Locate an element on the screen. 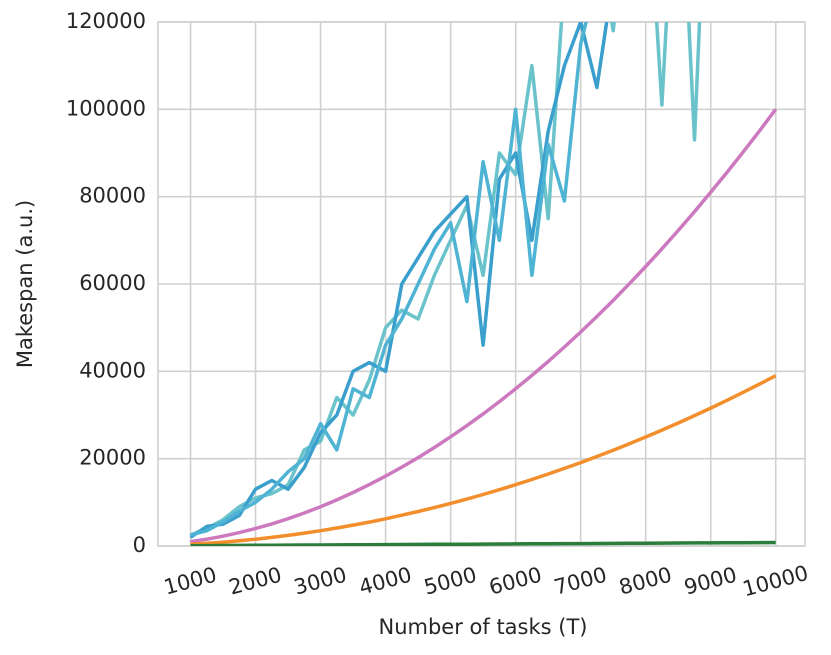  x-tick-label: 8000 is located at coordinates (646, 581).